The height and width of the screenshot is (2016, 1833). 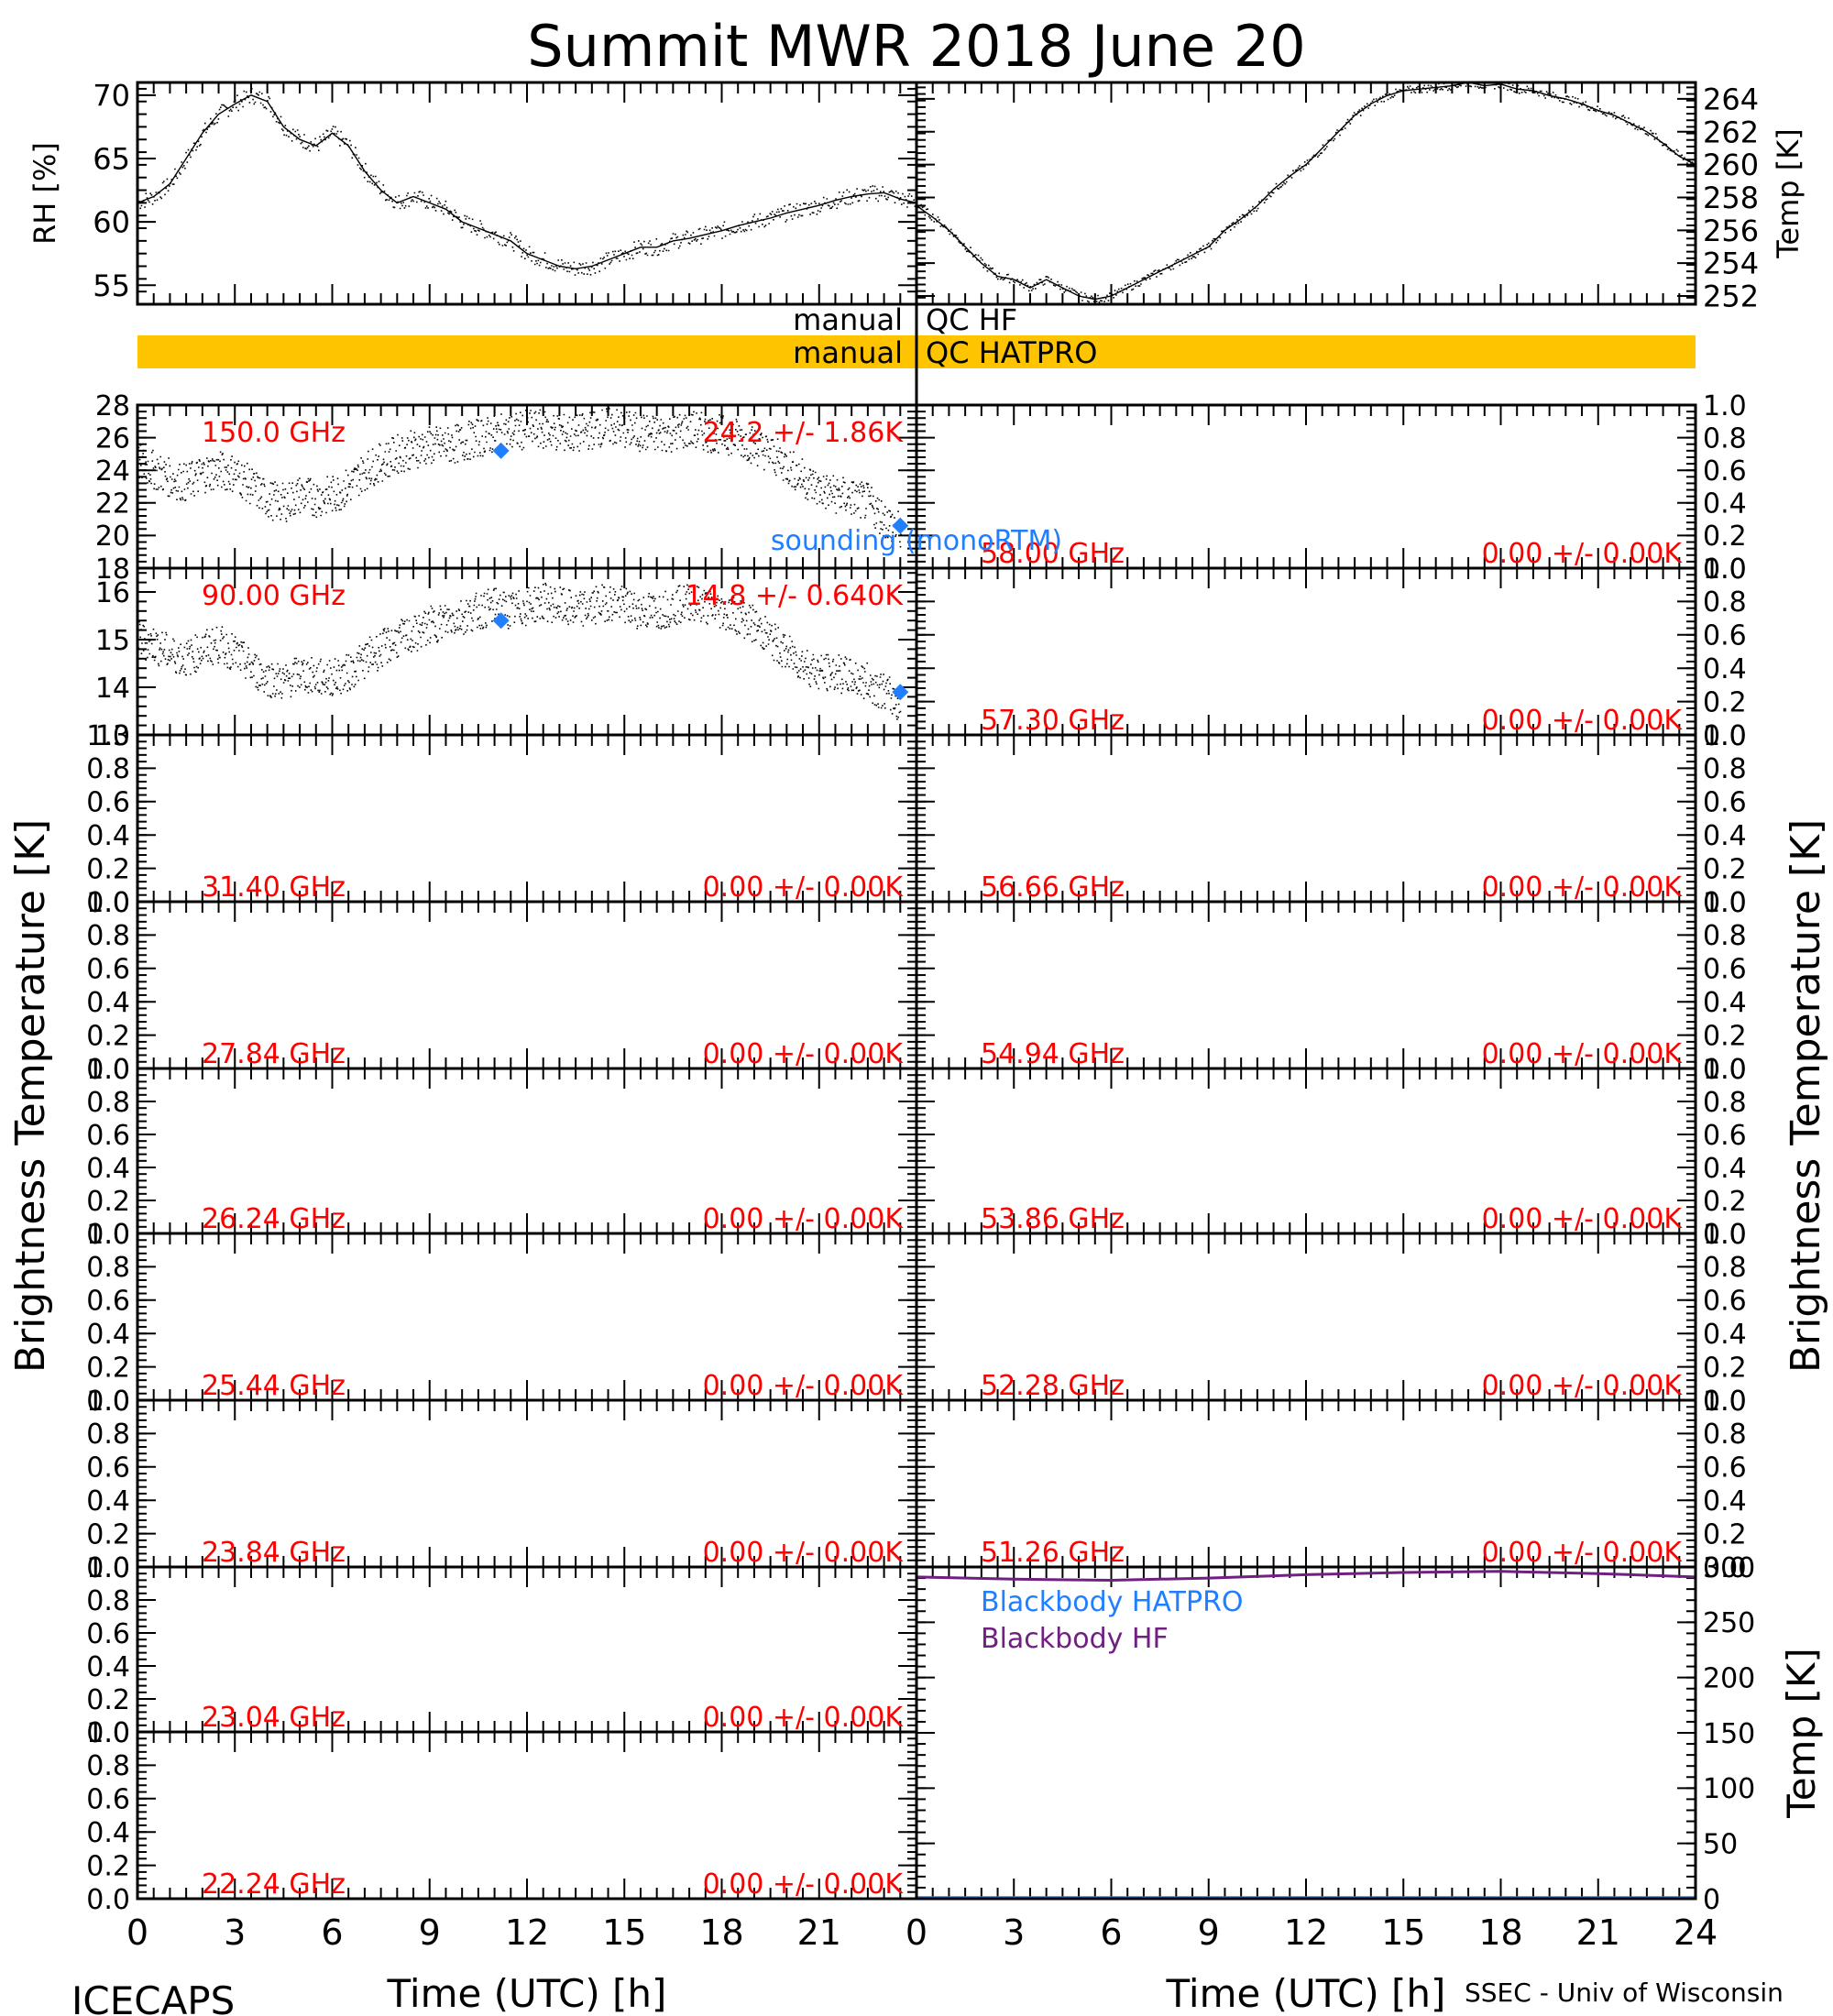 I want to click on freq-label: 22.24 GHz, so click(x=274, y=1884).